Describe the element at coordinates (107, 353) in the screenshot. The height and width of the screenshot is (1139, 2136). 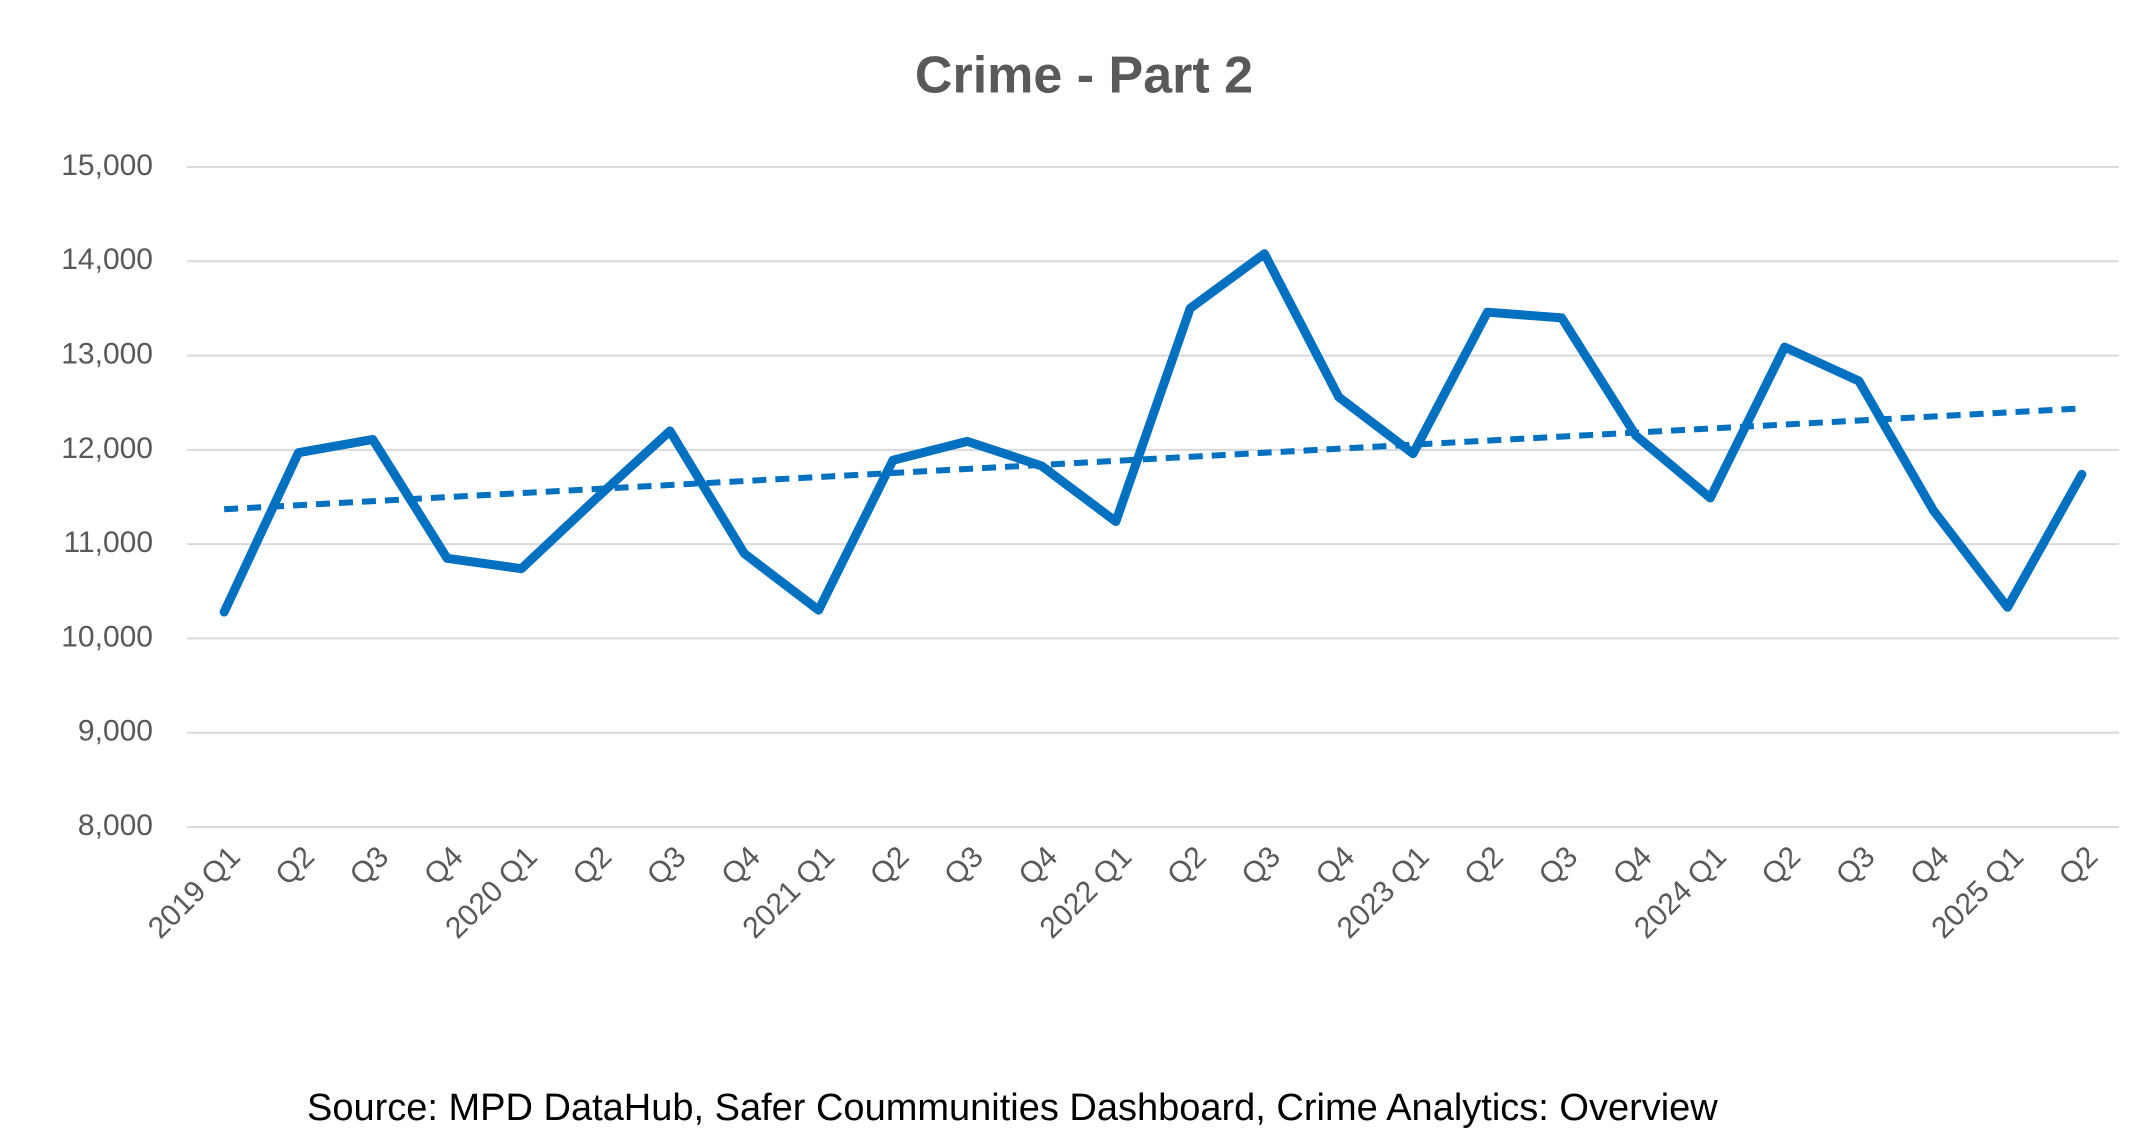
I see `y-tick-label: 13,000` at that location.